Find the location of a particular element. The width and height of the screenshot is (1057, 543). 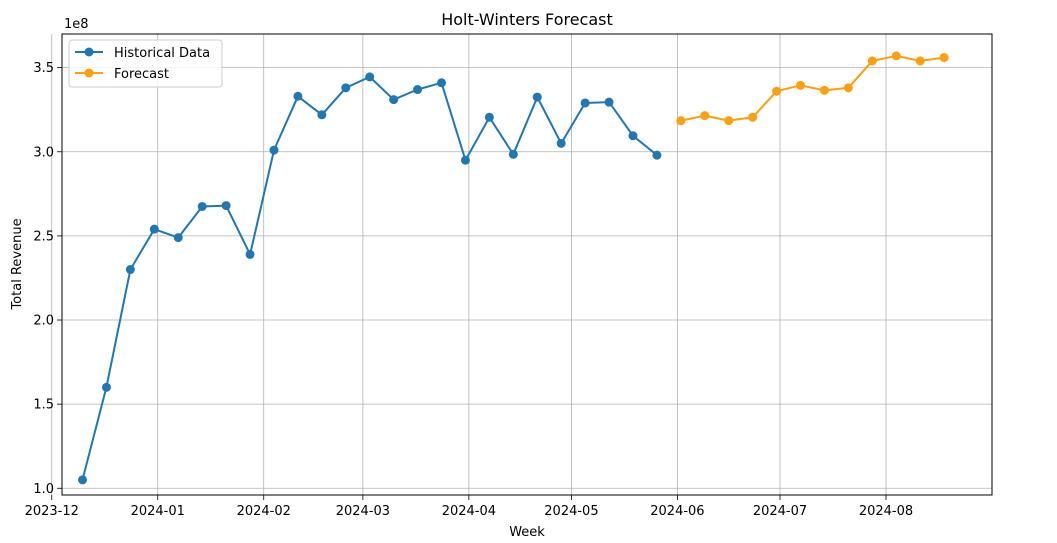

x-tick-label: 2024-07 is located at coordinates (780, 511).